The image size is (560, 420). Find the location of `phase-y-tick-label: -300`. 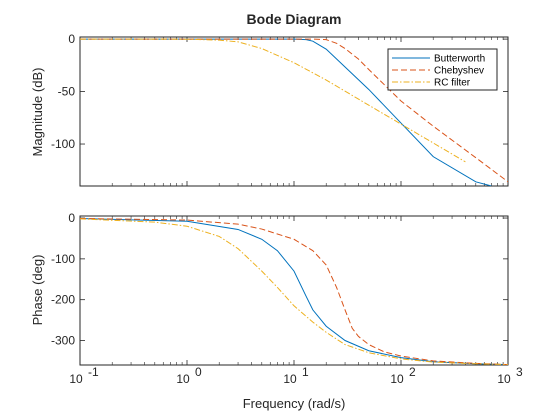

phase-y-tick-label: -300 is located at coordinates (63, 341).